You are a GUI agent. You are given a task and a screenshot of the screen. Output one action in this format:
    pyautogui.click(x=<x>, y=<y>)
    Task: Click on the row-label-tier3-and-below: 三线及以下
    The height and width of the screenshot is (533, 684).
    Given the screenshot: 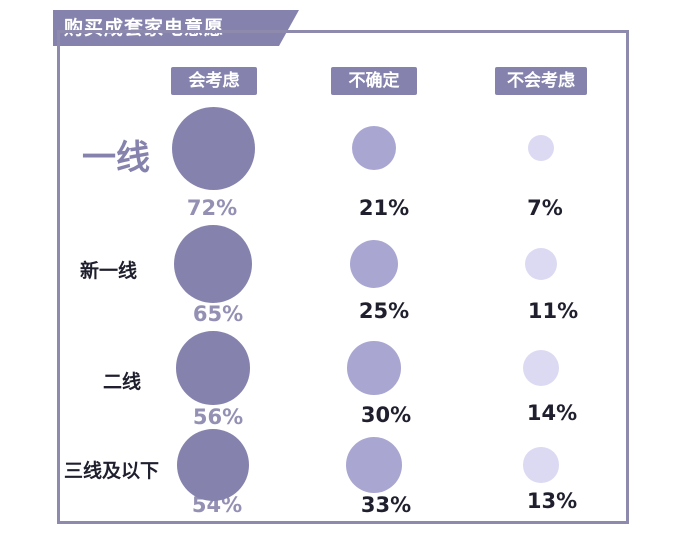 What is the action you would take?
    pyautogui.click(x=112, y=471)
    